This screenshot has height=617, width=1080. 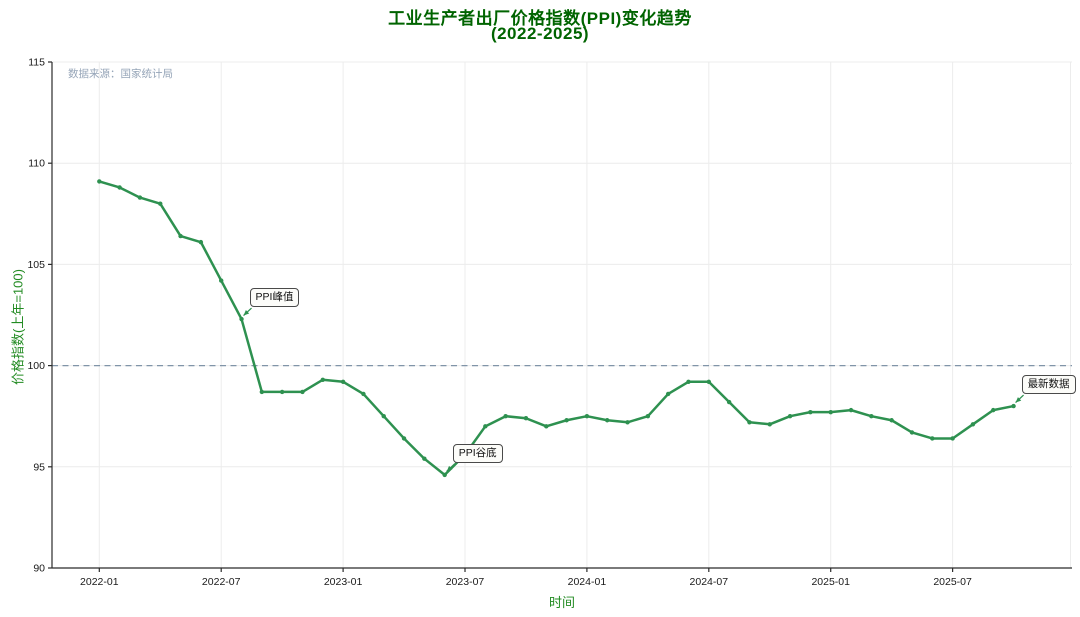 I want to click on annotation-ppi-trough: PPI谷底, so click(x=477, y=453).